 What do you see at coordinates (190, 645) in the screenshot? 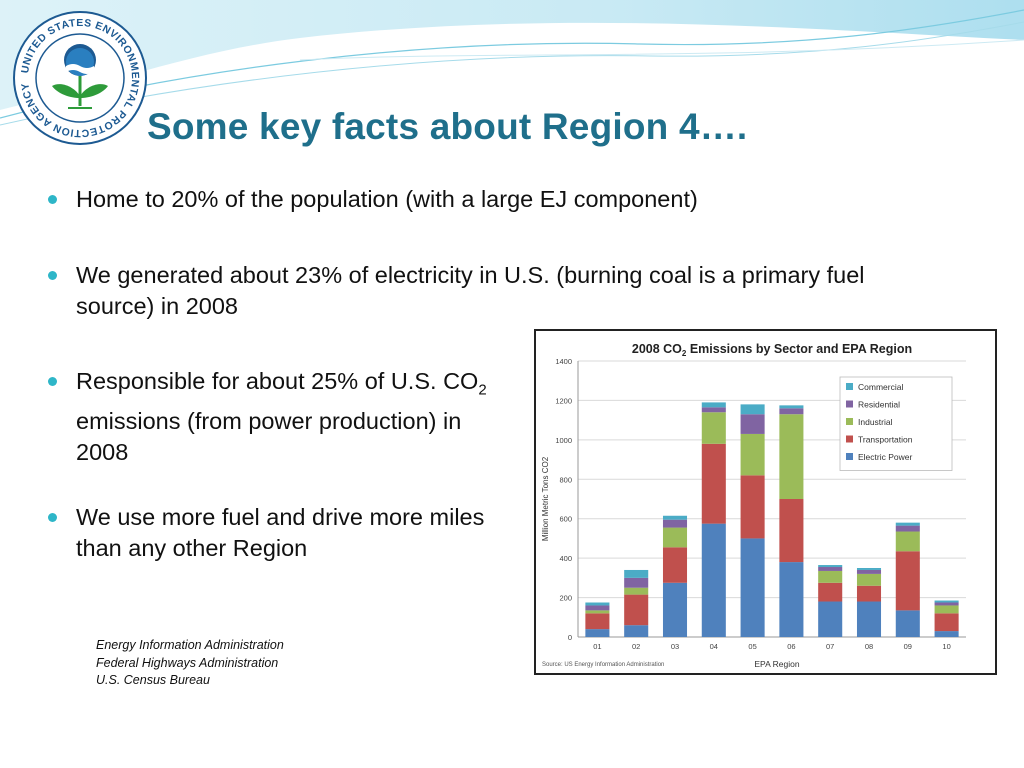
I see `source-item: Energy Information Administration` at bounding box center [190, 645].